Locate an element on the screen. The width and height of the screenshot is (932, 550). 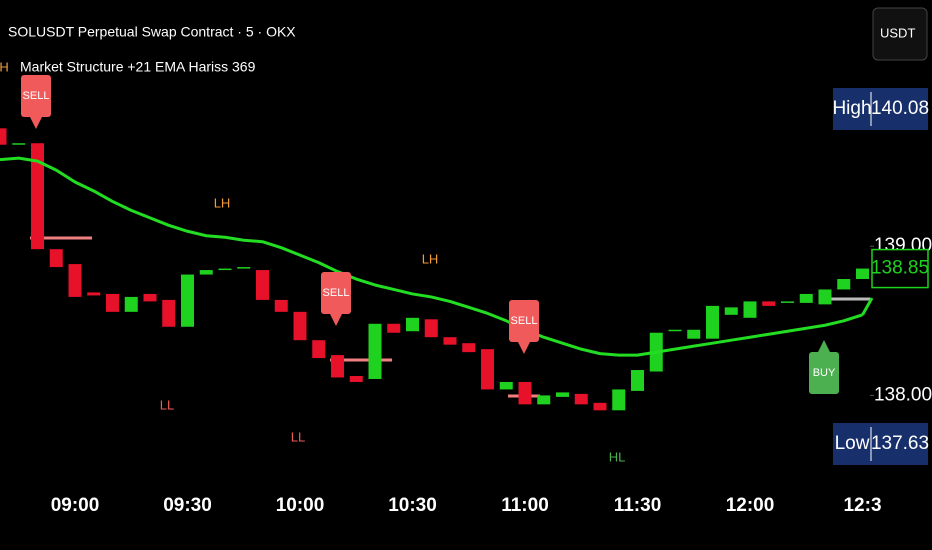
x-tick-label: 09:30 is located at coordinates (187, 505).